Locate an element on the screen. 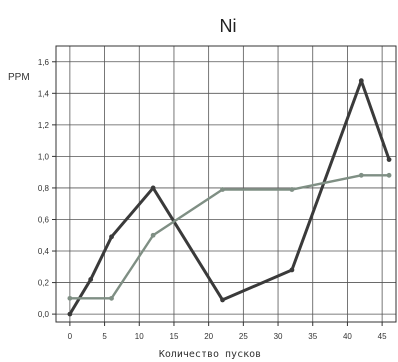  x-tick-label: 10 is located at coordinates (139, 336).